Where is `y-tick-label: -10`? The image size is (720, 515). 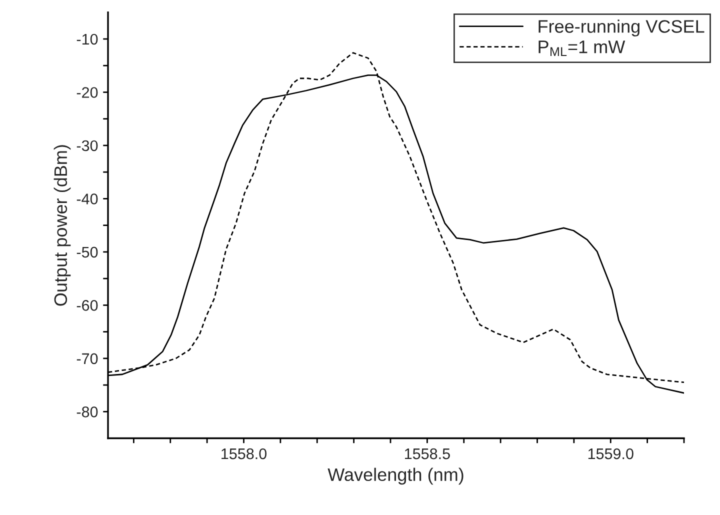 y-tick-label: -10 is located at coordinates (87, 39).